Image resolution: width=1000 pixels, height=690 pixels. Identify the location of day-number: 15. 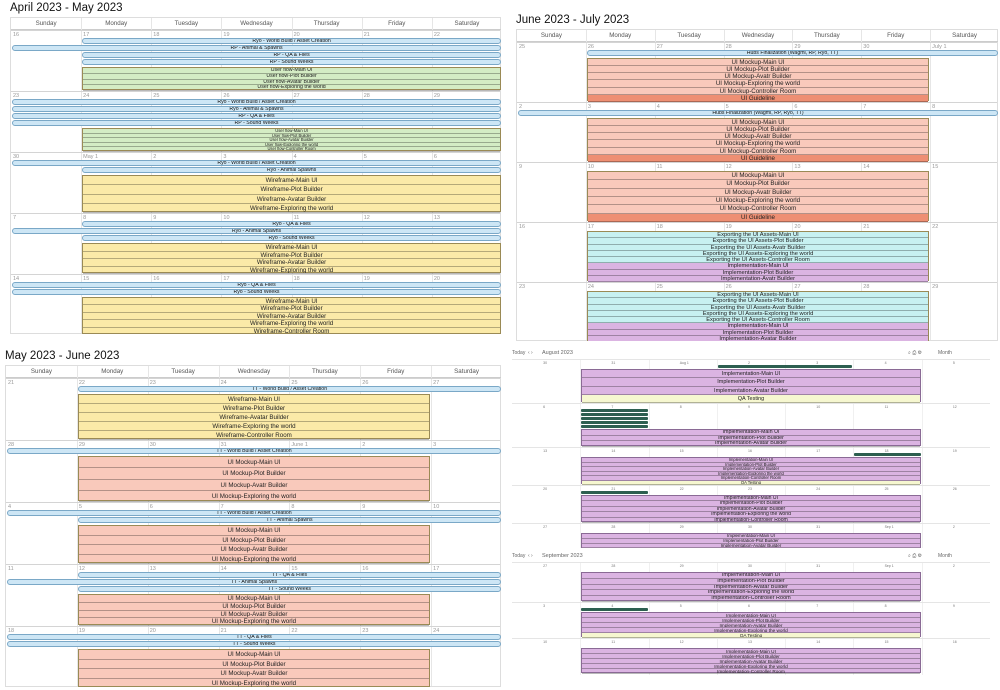
(86, 279).